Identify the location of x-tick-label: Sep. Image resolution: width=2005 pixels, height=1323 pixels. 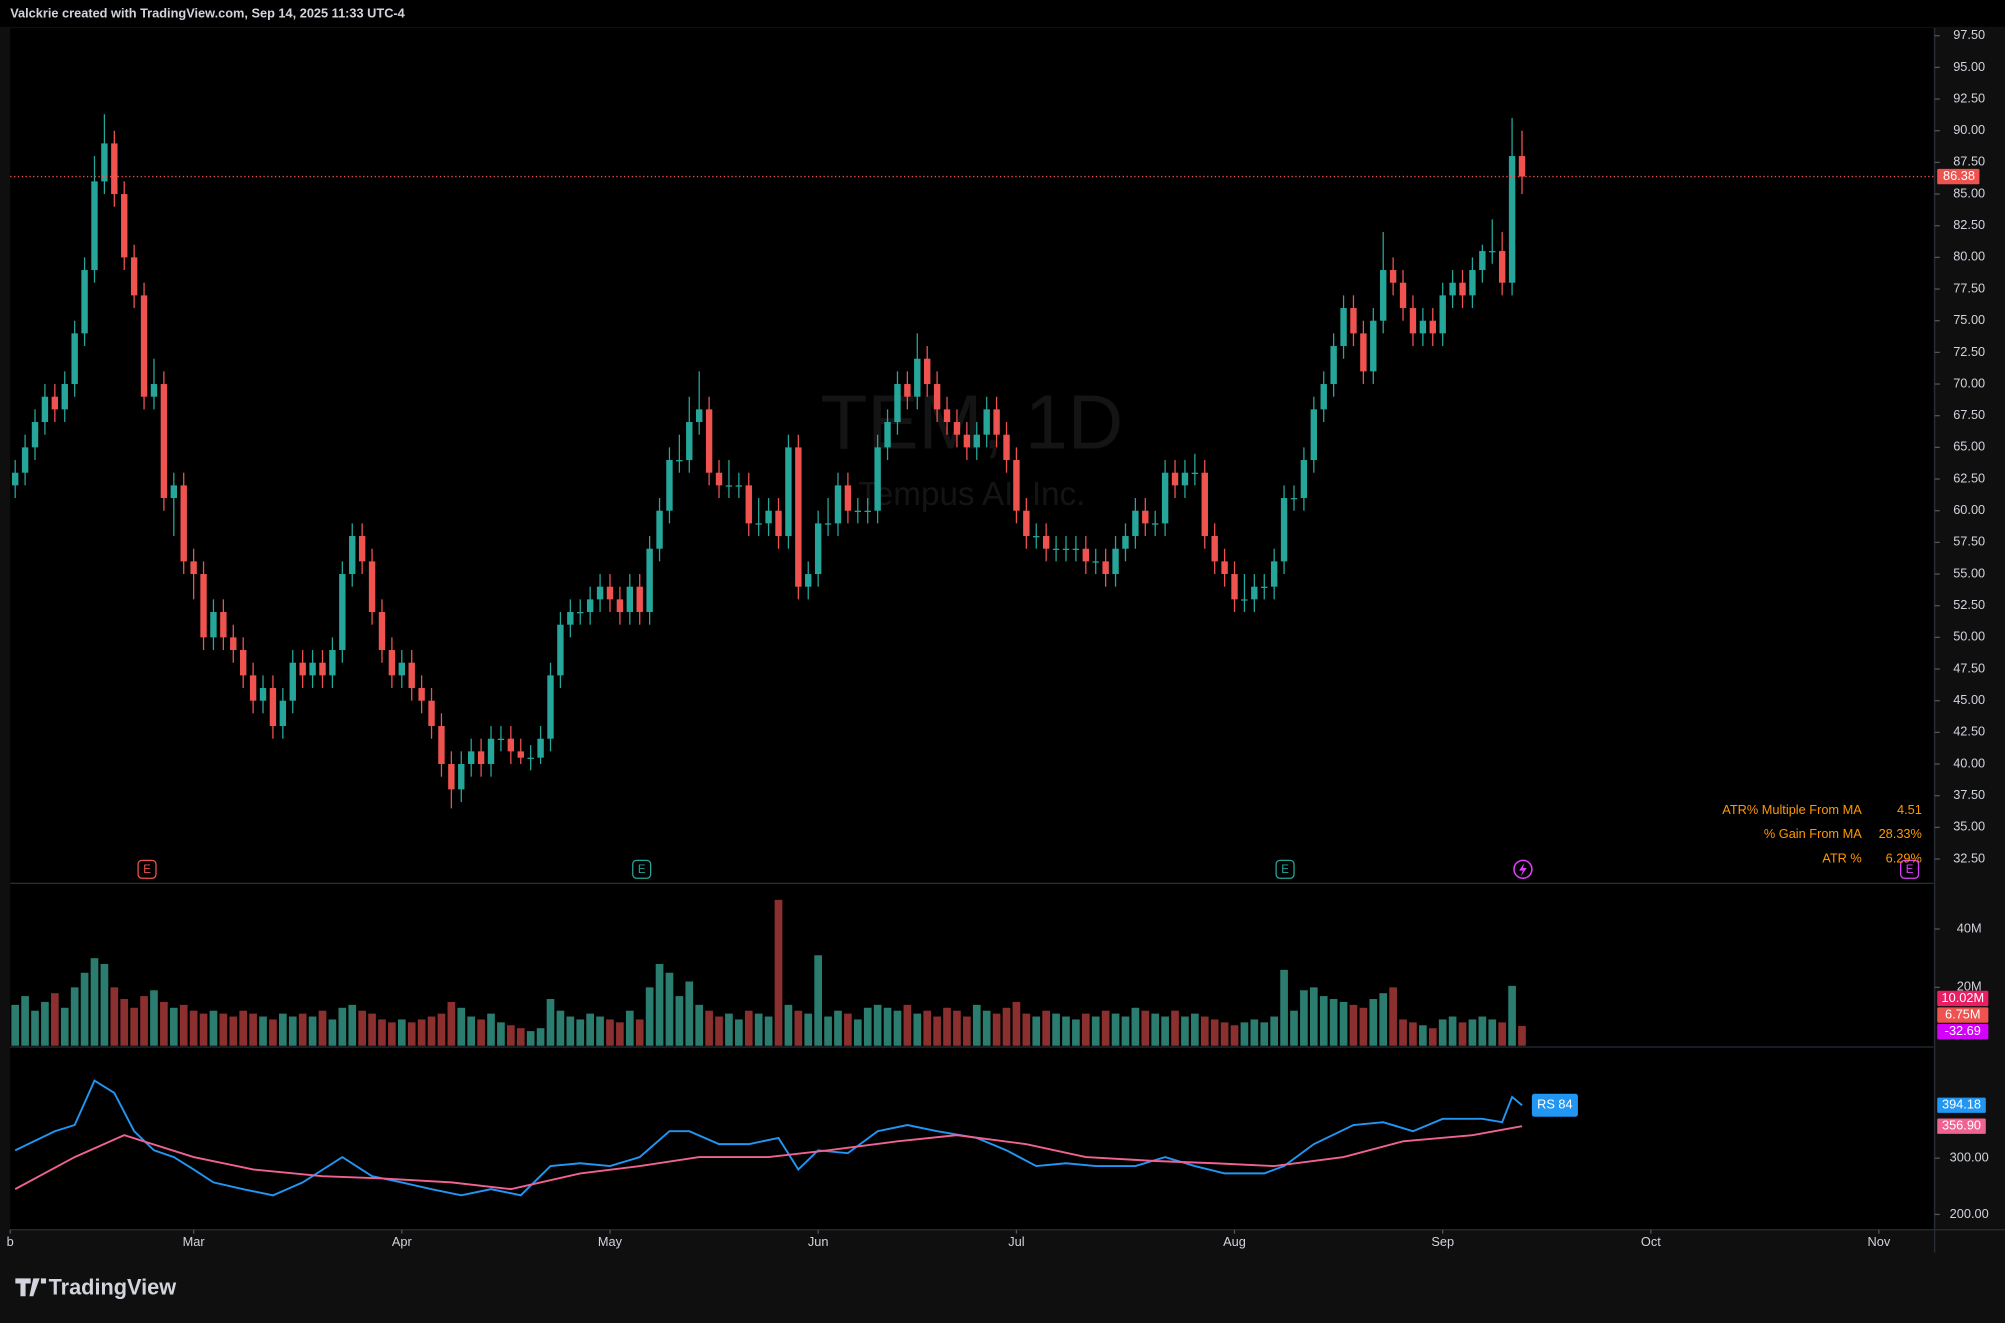
(1442, 1241).